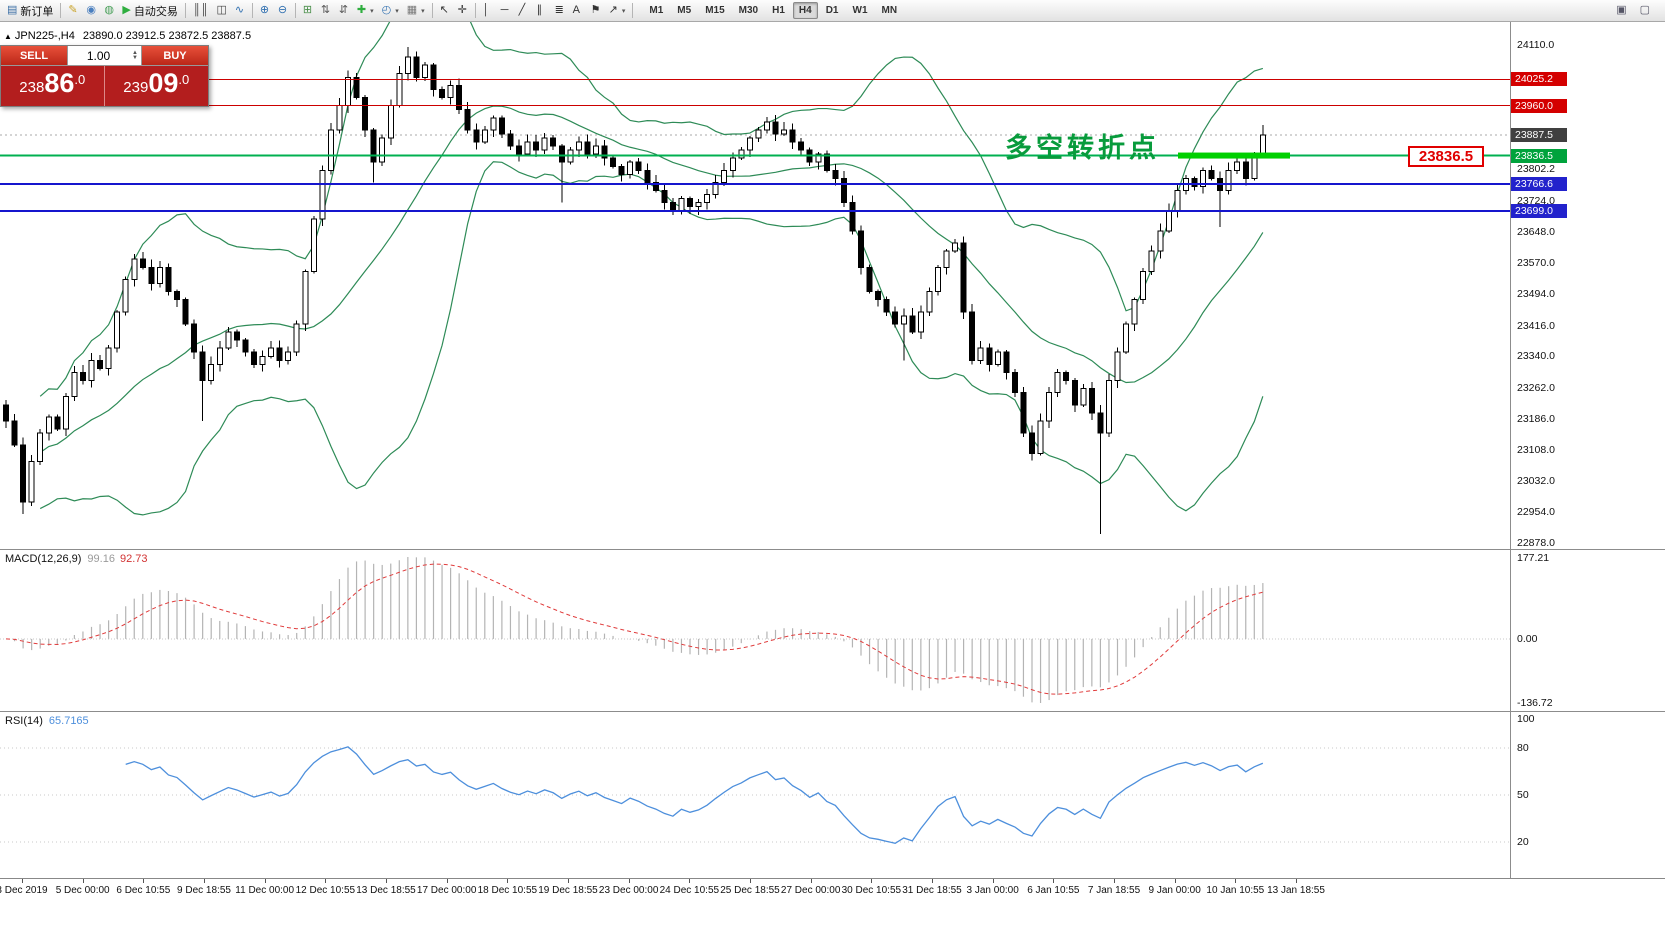  What do you see at coordinates (32, 87) in the screenshot?
I see `sell-price-small: 238` at bounding box center [32, 87].